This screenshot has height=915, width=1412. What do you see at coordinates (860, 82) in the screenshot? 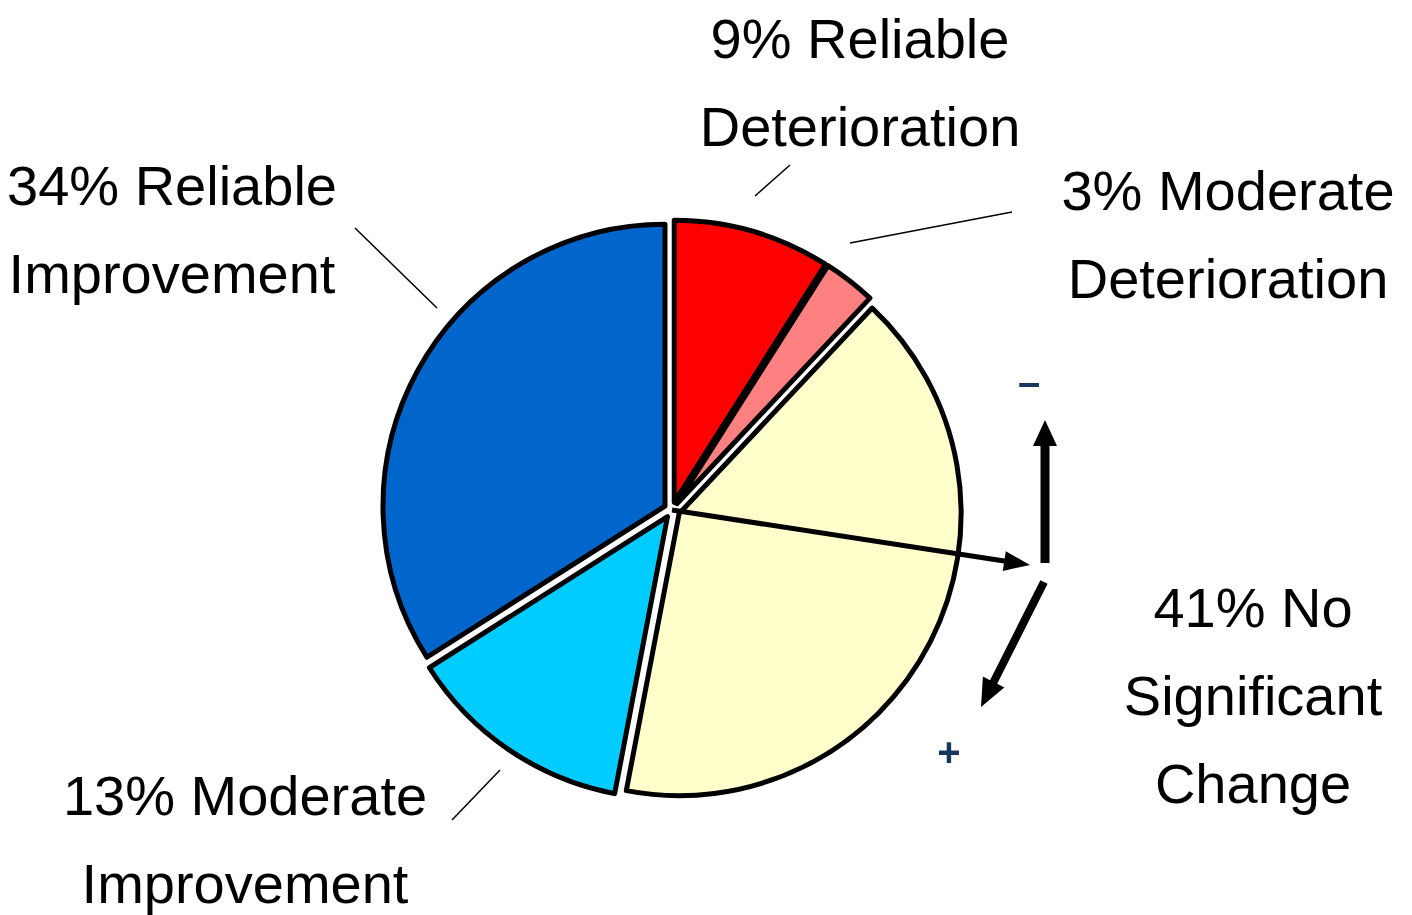
I see `slice-label: 9% Reliable Deterioration` at bounding box center [860, 82].